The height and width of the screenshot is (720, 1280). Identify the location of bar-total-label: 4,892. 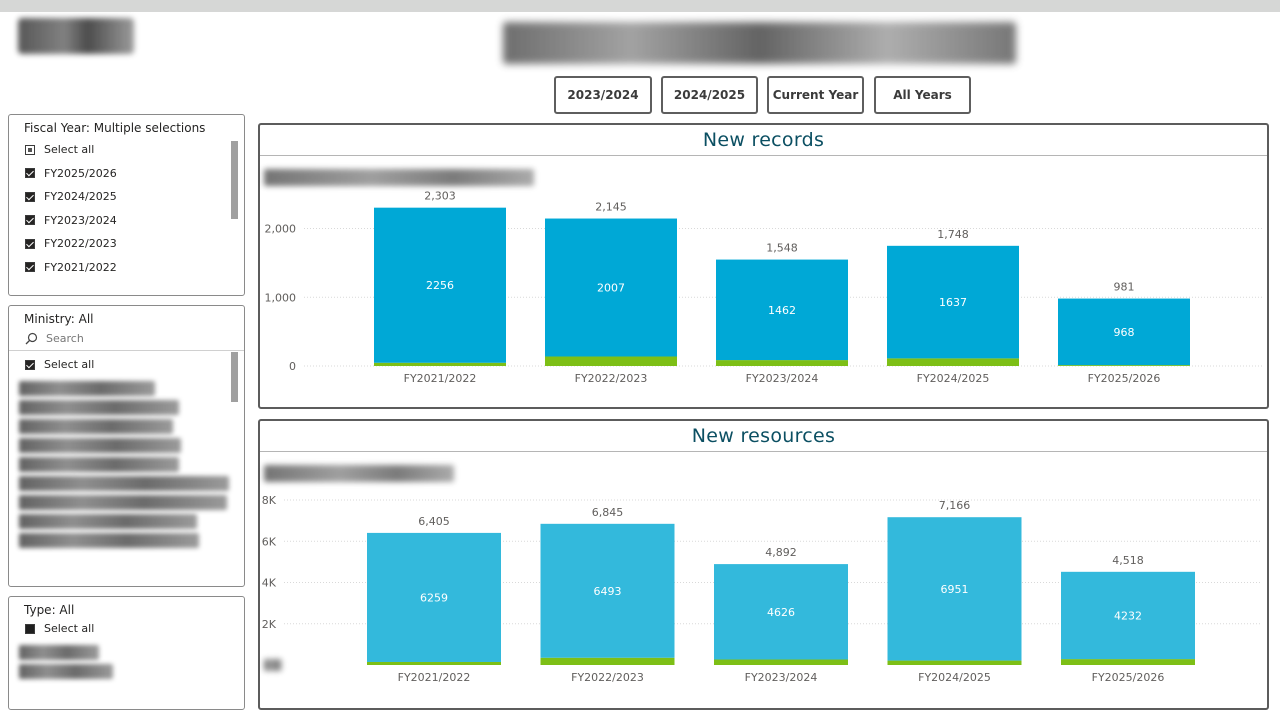
(781, 552).